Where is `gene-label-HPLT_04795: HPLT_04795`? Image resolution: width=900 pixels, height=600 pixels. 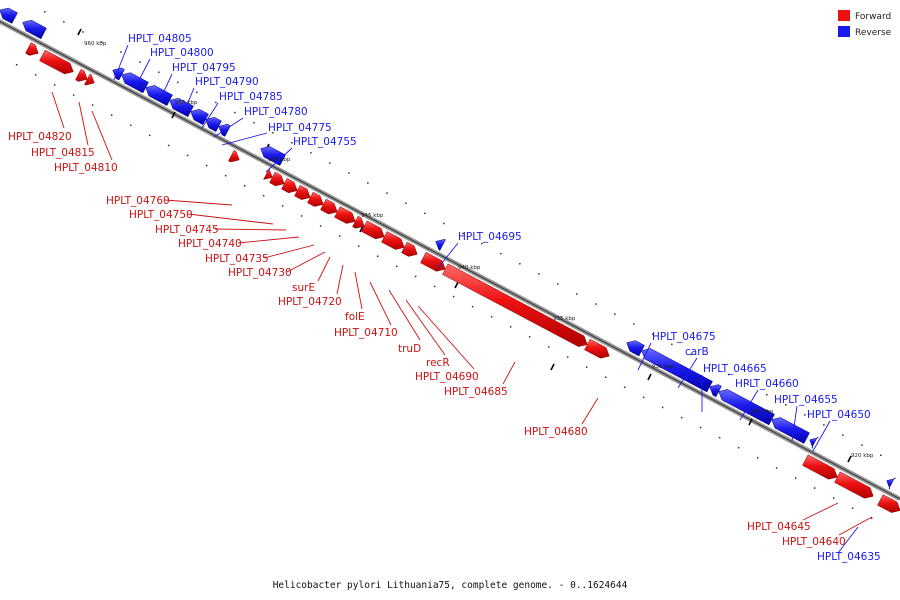 gene-label-HPLT_04795: HPLT_04795 is located at coordinates (204, 68).